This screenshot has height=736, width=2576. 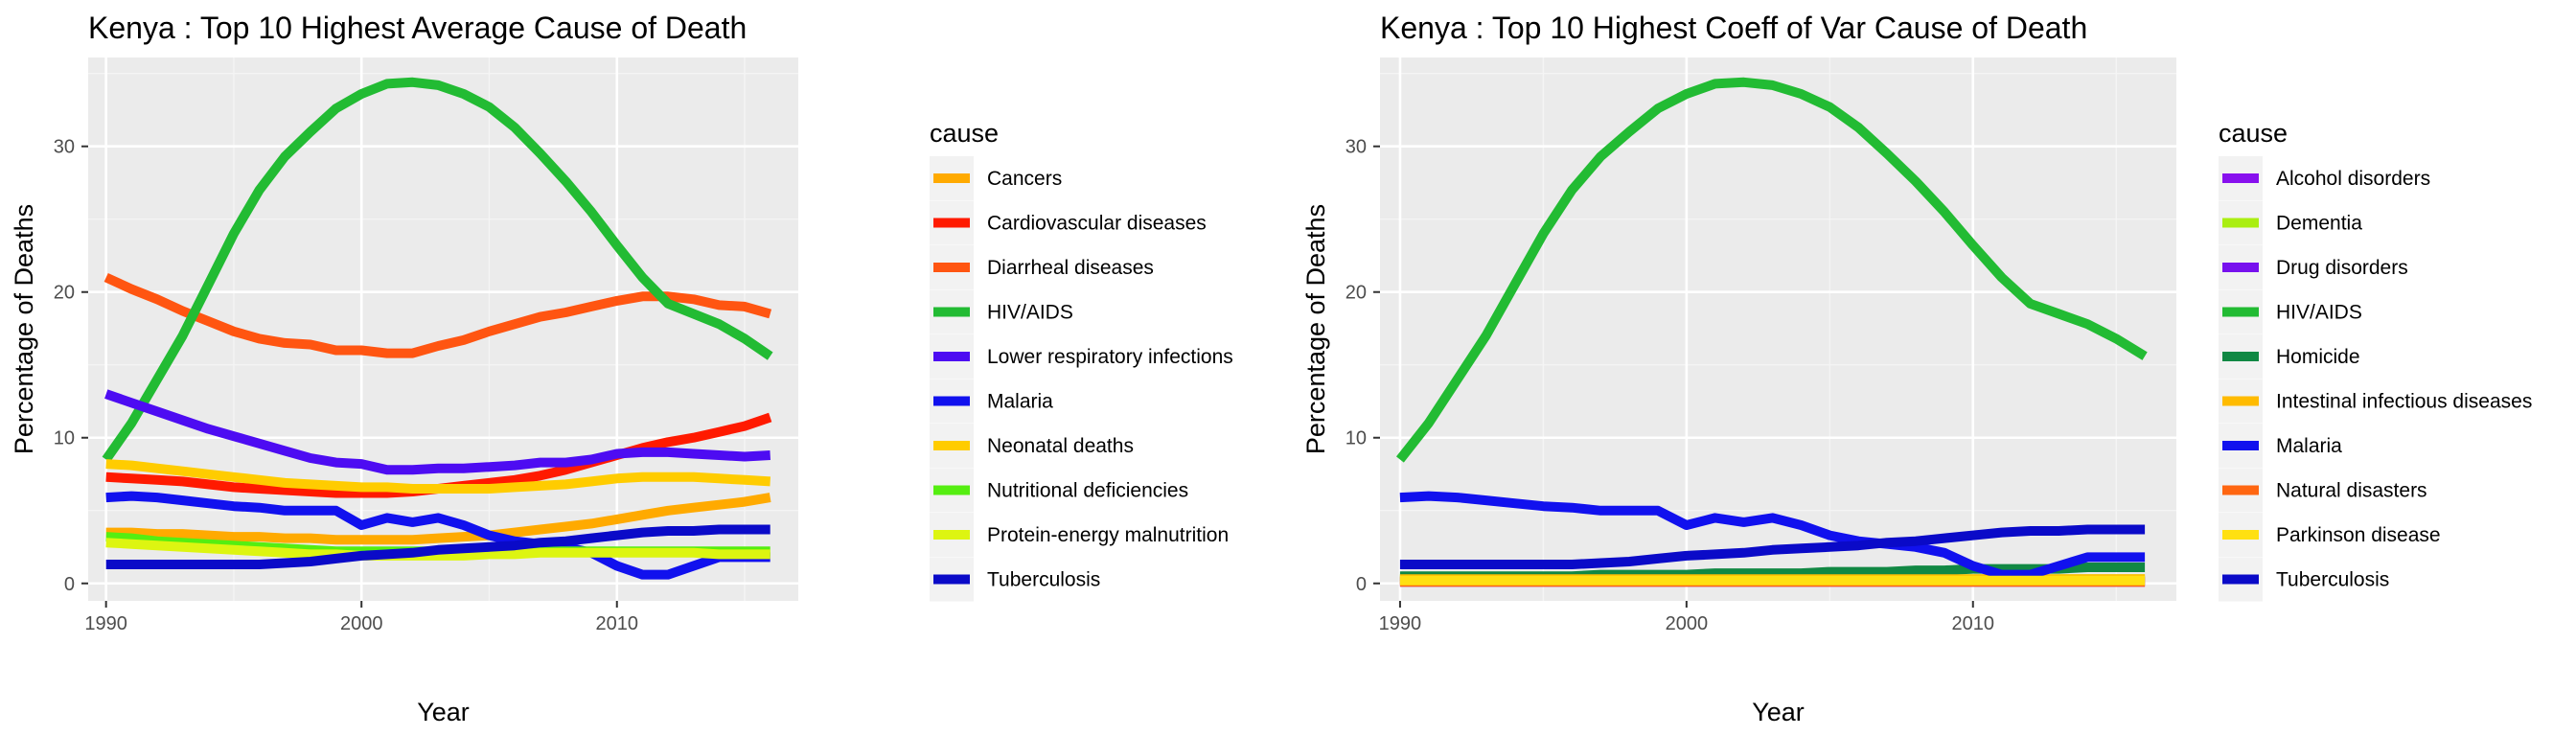 I want to click on legend-label: Homicide, so click(x=2318, y=357).